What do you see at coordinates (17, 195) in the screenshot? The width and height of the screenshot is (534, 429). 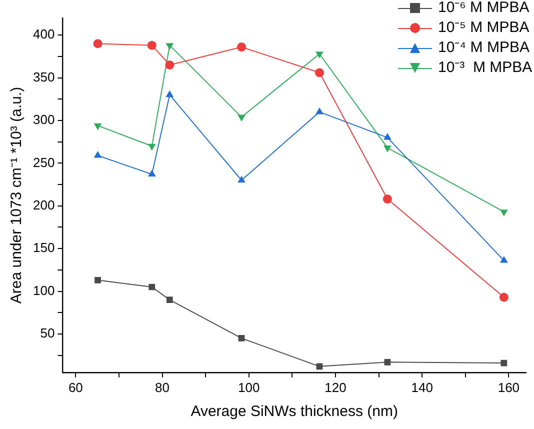 I see `y-axis-title: Area under 1073 cm⁻¹ *10³ (a.u.)` at bounding box center [17, 195].